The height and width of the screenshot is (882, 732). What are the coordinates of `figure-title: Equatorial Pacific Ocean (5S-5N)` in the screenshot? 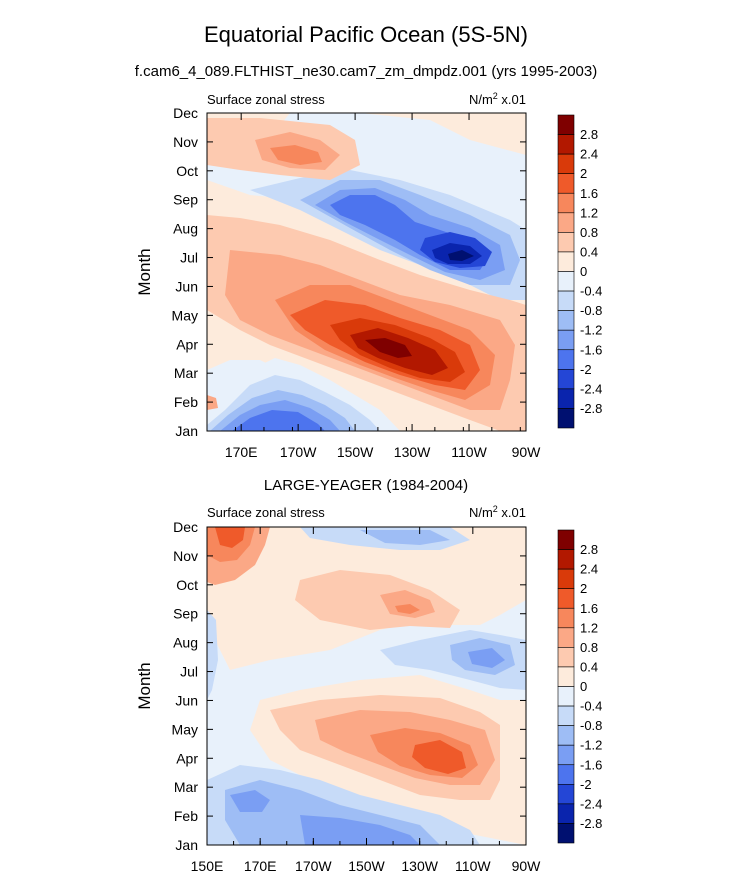 It's located at (366, 34).